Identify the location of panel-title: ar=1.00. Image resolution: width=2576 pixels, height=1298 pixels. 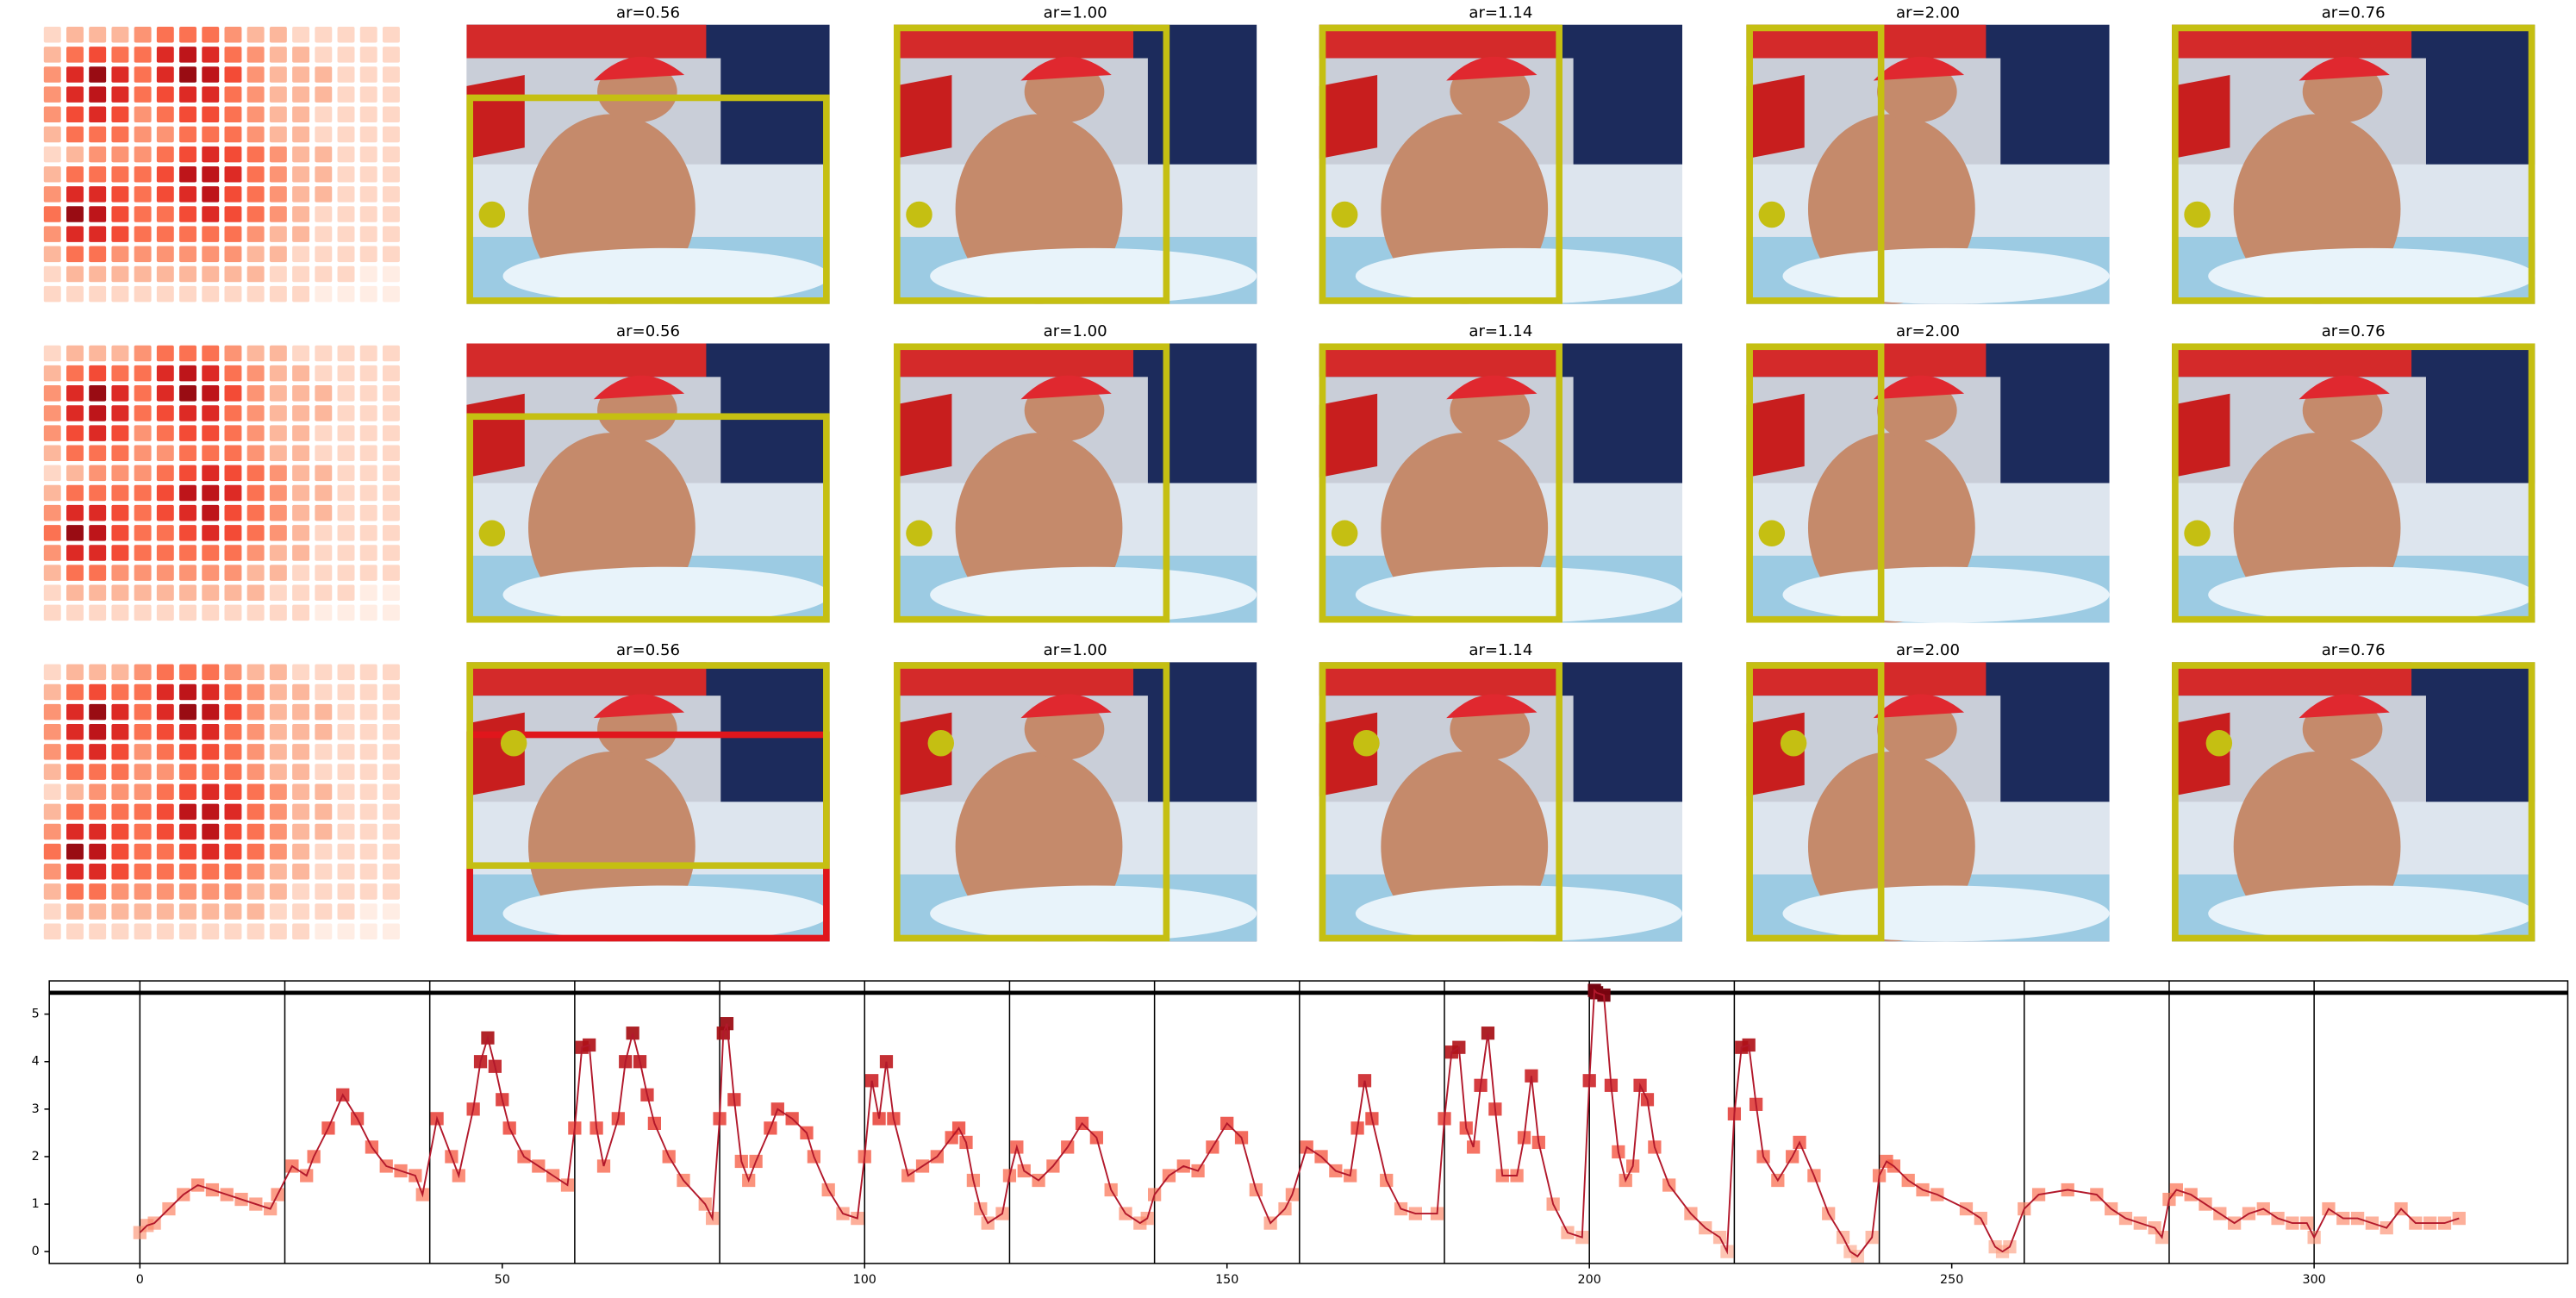
(1075, 12).